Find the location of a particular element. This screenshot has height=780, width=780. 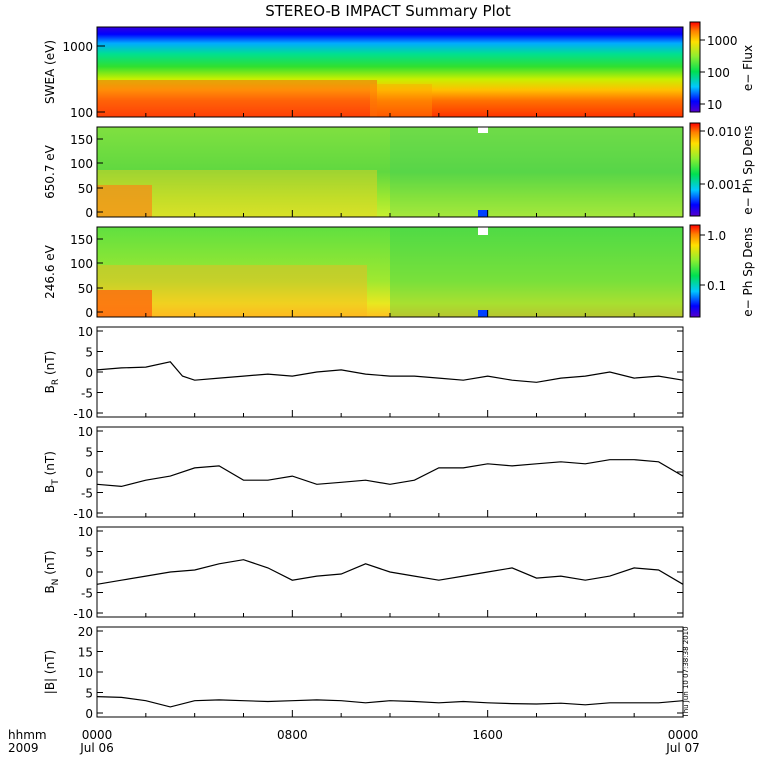

pad-650-heatmap is located at coordinates (390, 172).